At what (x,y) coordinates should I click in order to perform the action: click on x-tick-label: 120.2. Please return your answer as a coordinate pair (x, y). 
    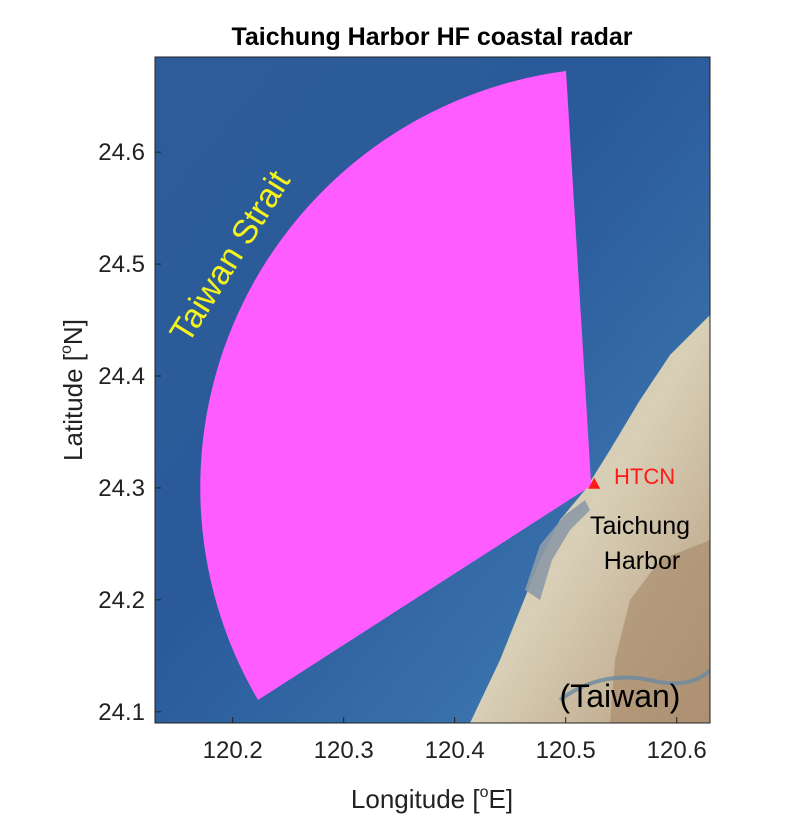
    Looking at the image, I should click on (233, 750).